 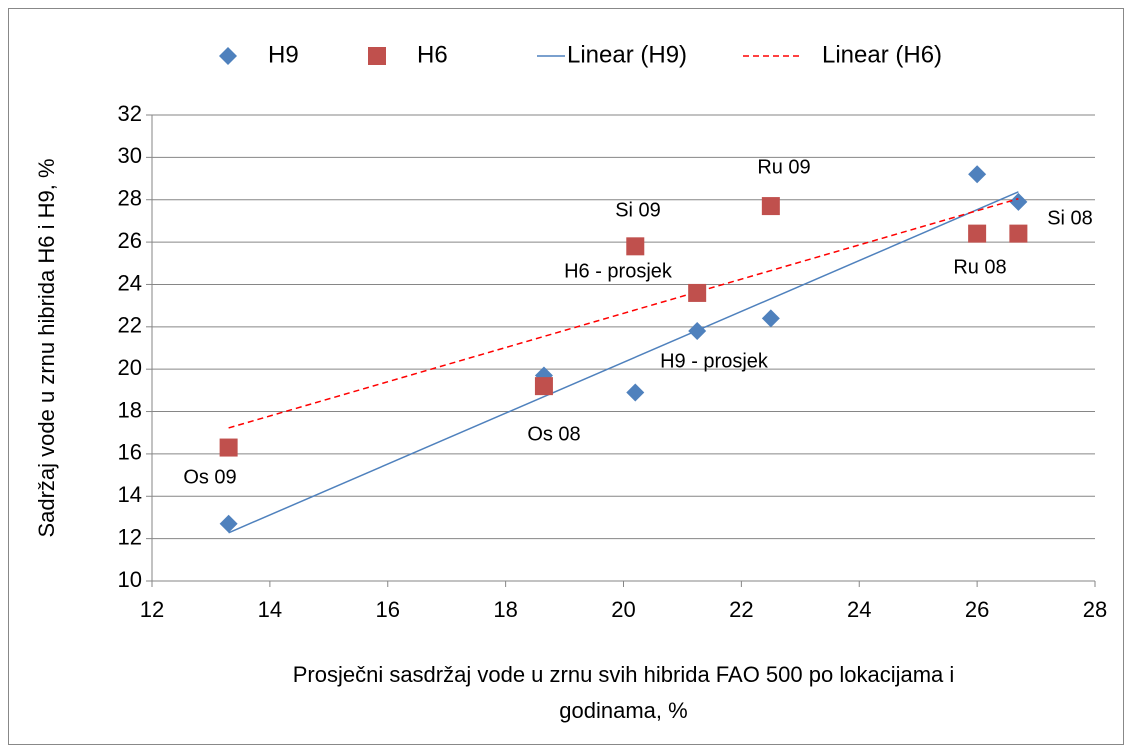 I want to click on annotation: Ru 09, so click(x=783, y=167).